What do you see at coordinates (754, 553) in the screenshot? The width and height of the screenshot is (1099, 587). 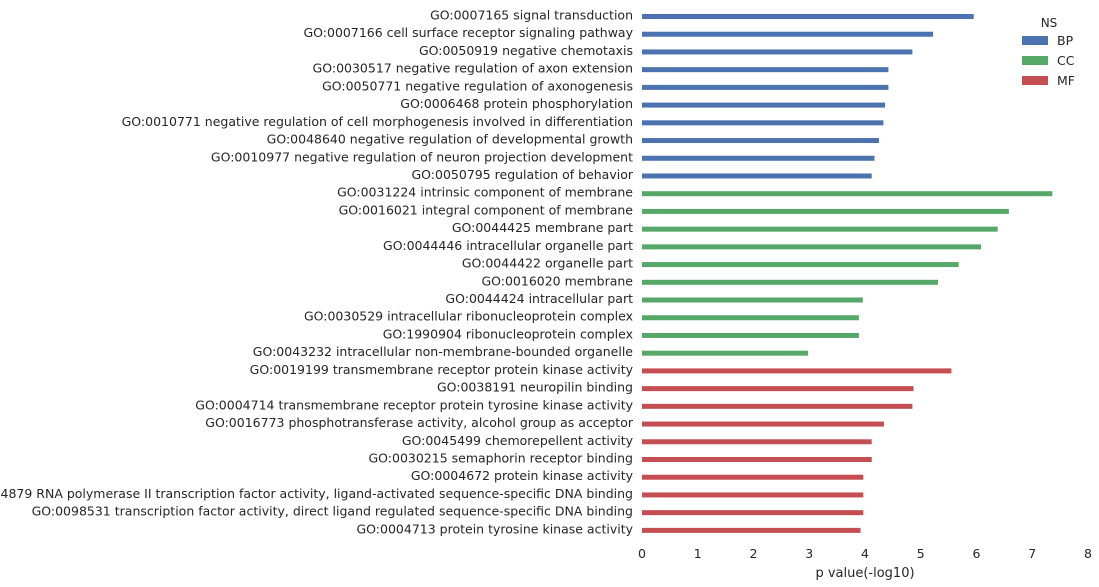 I see `x-tick-label: 2` at bounding box center [754, 553].